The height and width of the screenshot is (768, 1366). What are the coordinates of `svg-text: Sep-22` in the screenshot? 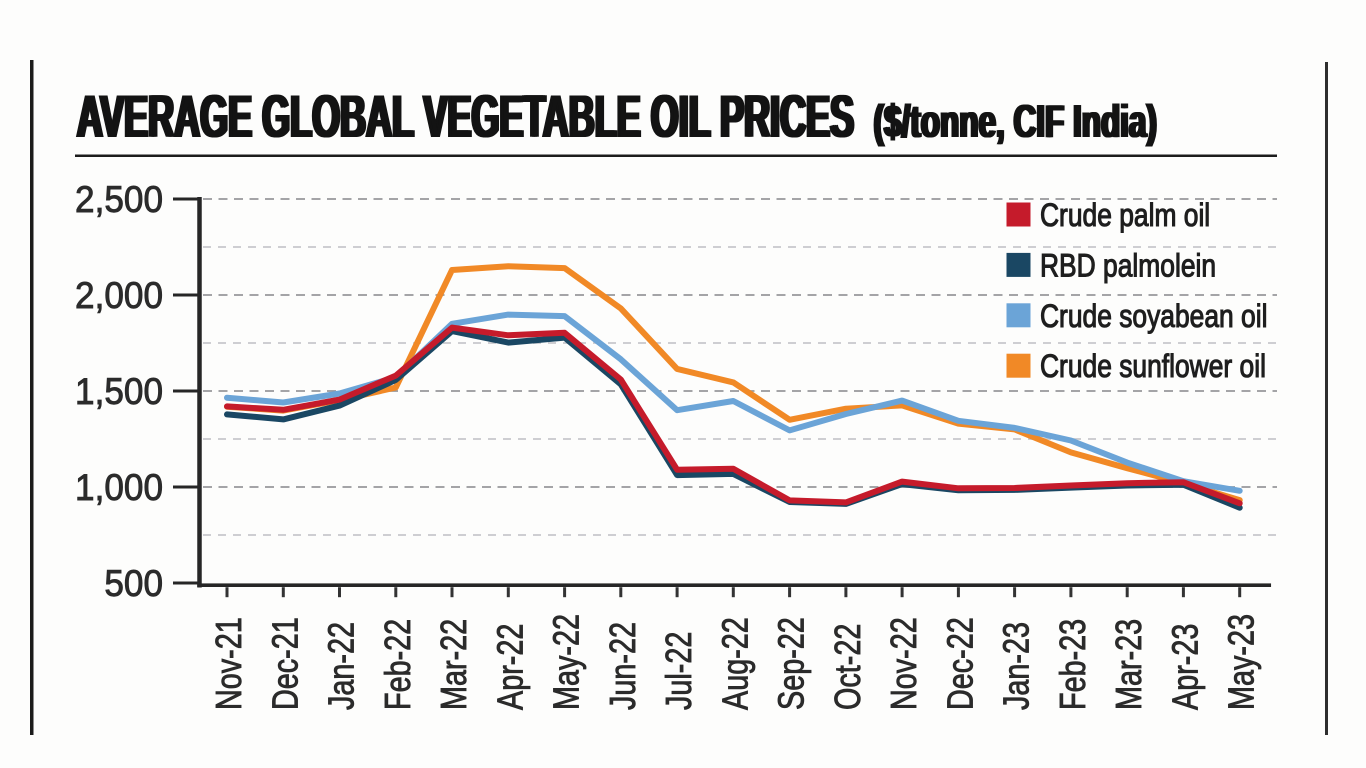 It's located at (790, 663).